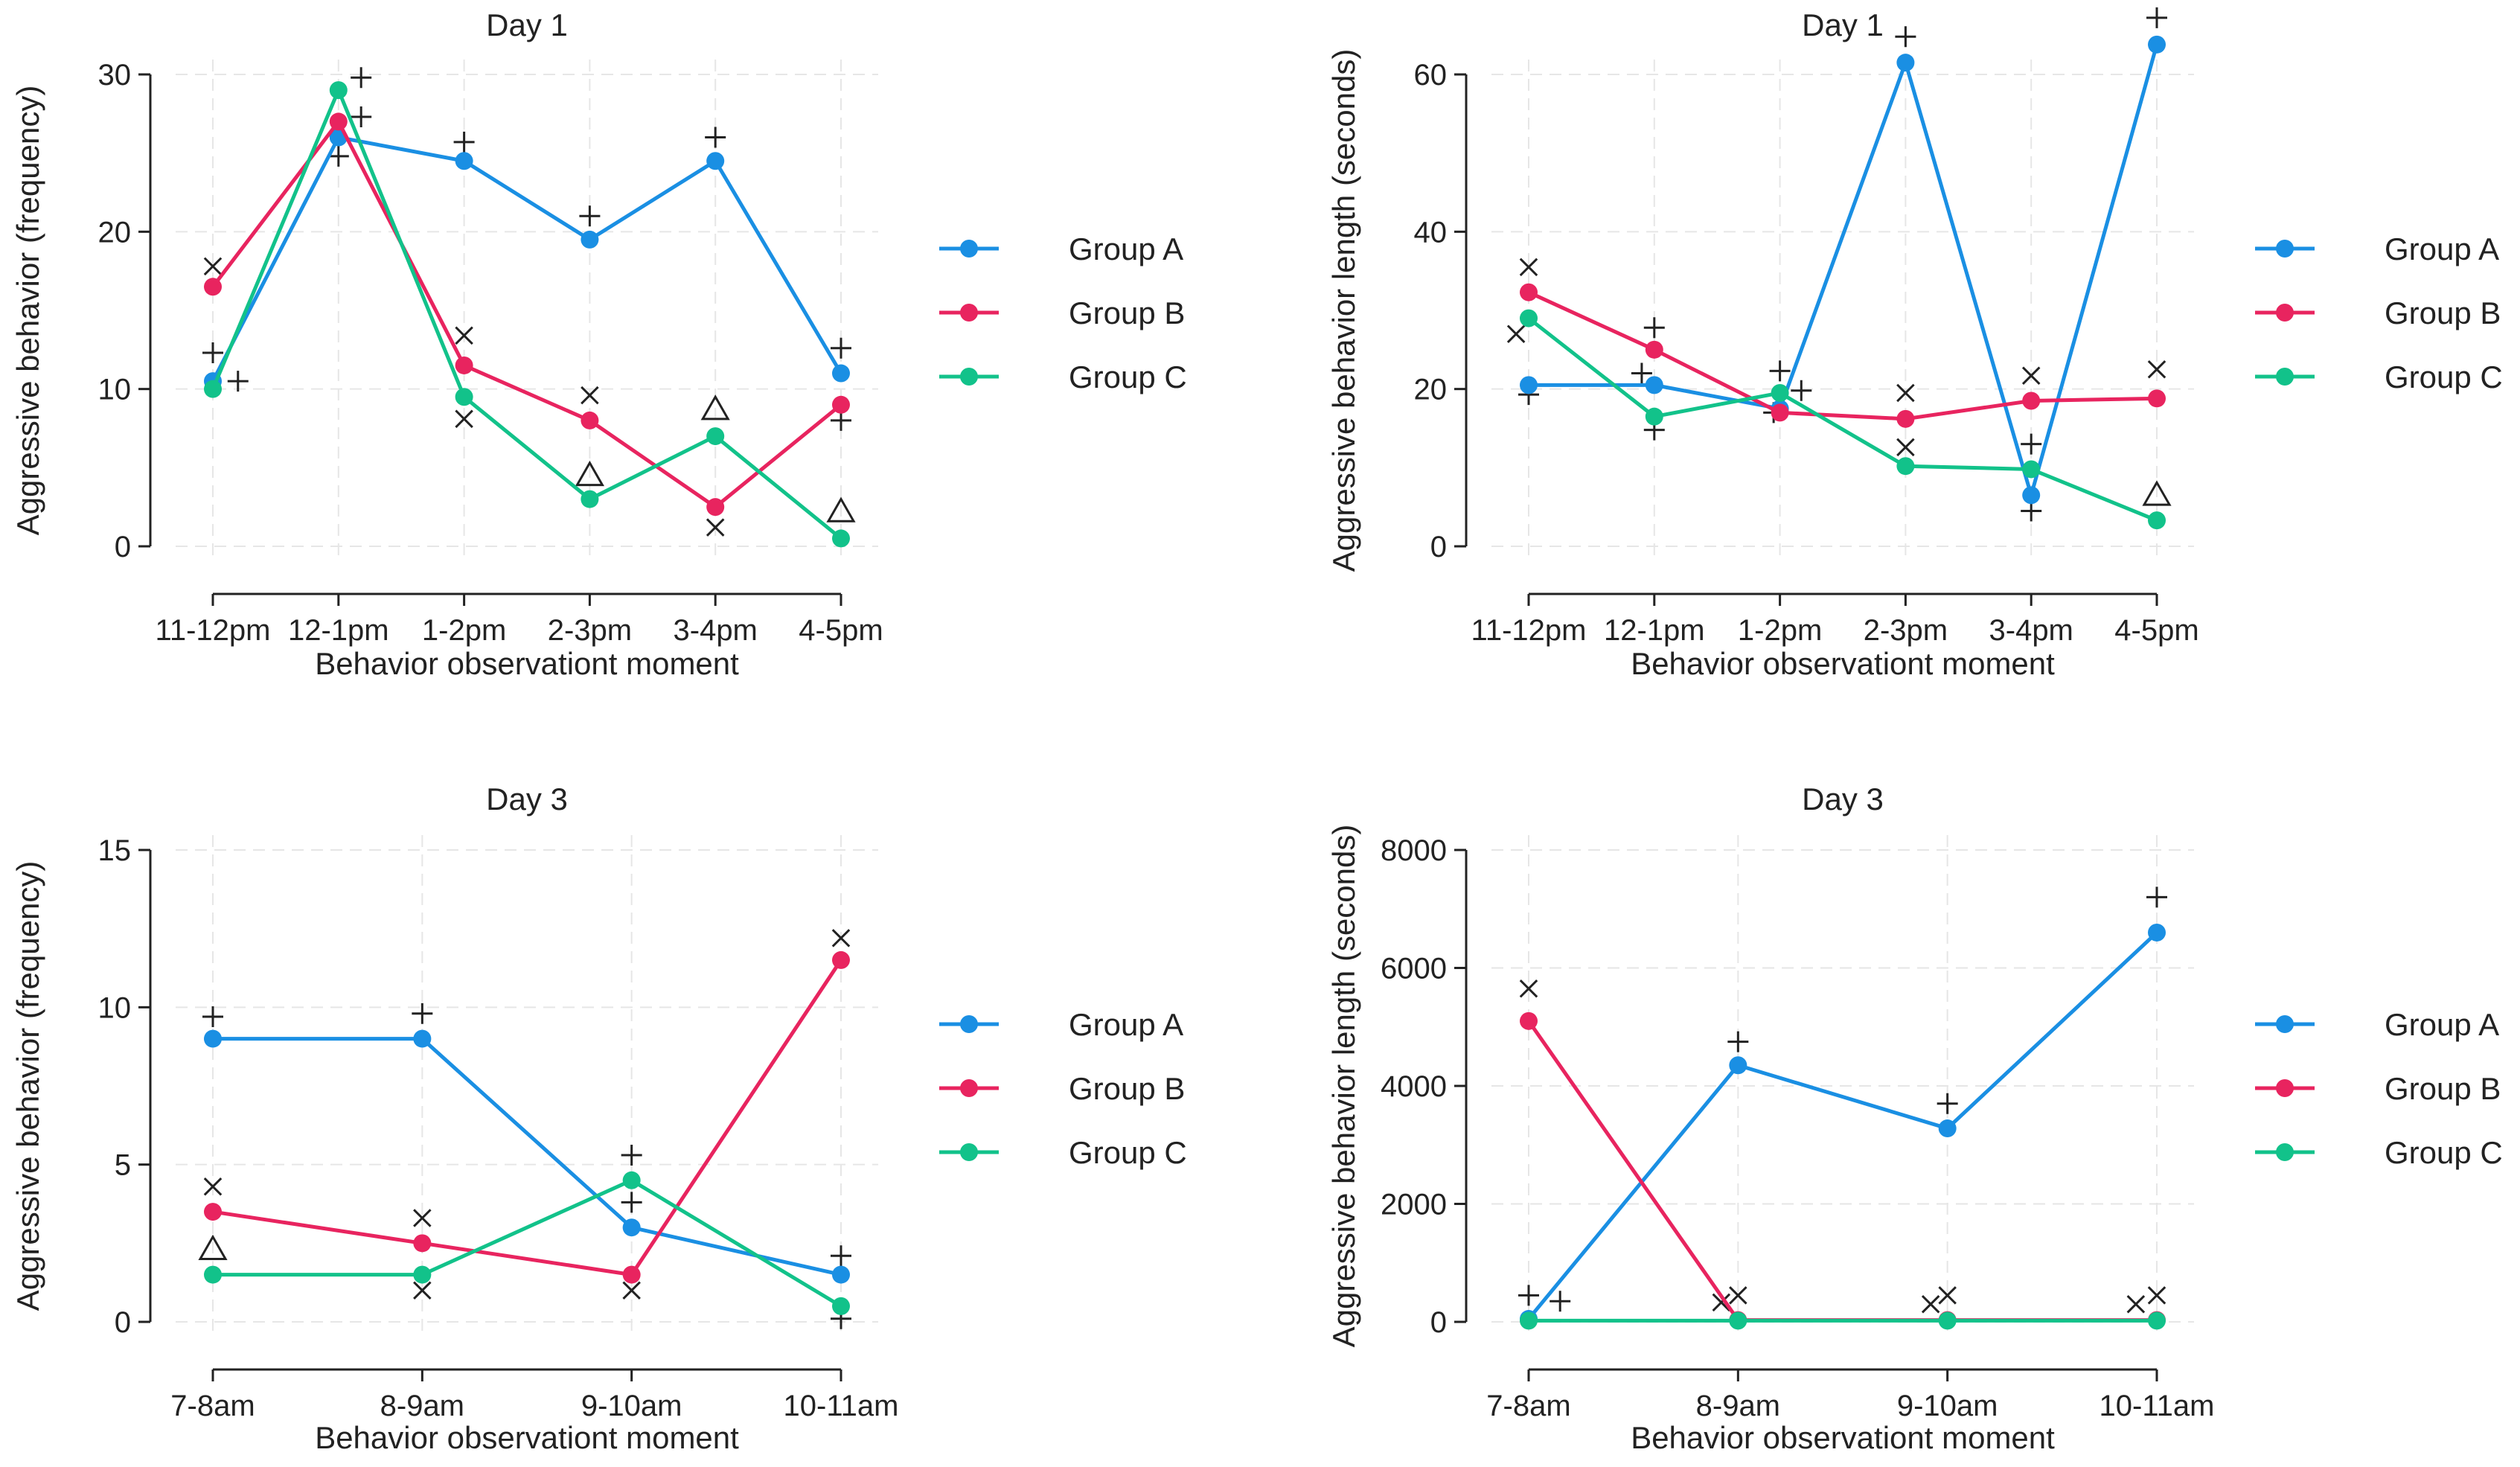 This screenshot has height=1467, width=2520. What do you see at coordinates (1947, 1406) in the screenshot?
I see `x-tick-label: 9-10am` at bounding box center [1947, 1406].